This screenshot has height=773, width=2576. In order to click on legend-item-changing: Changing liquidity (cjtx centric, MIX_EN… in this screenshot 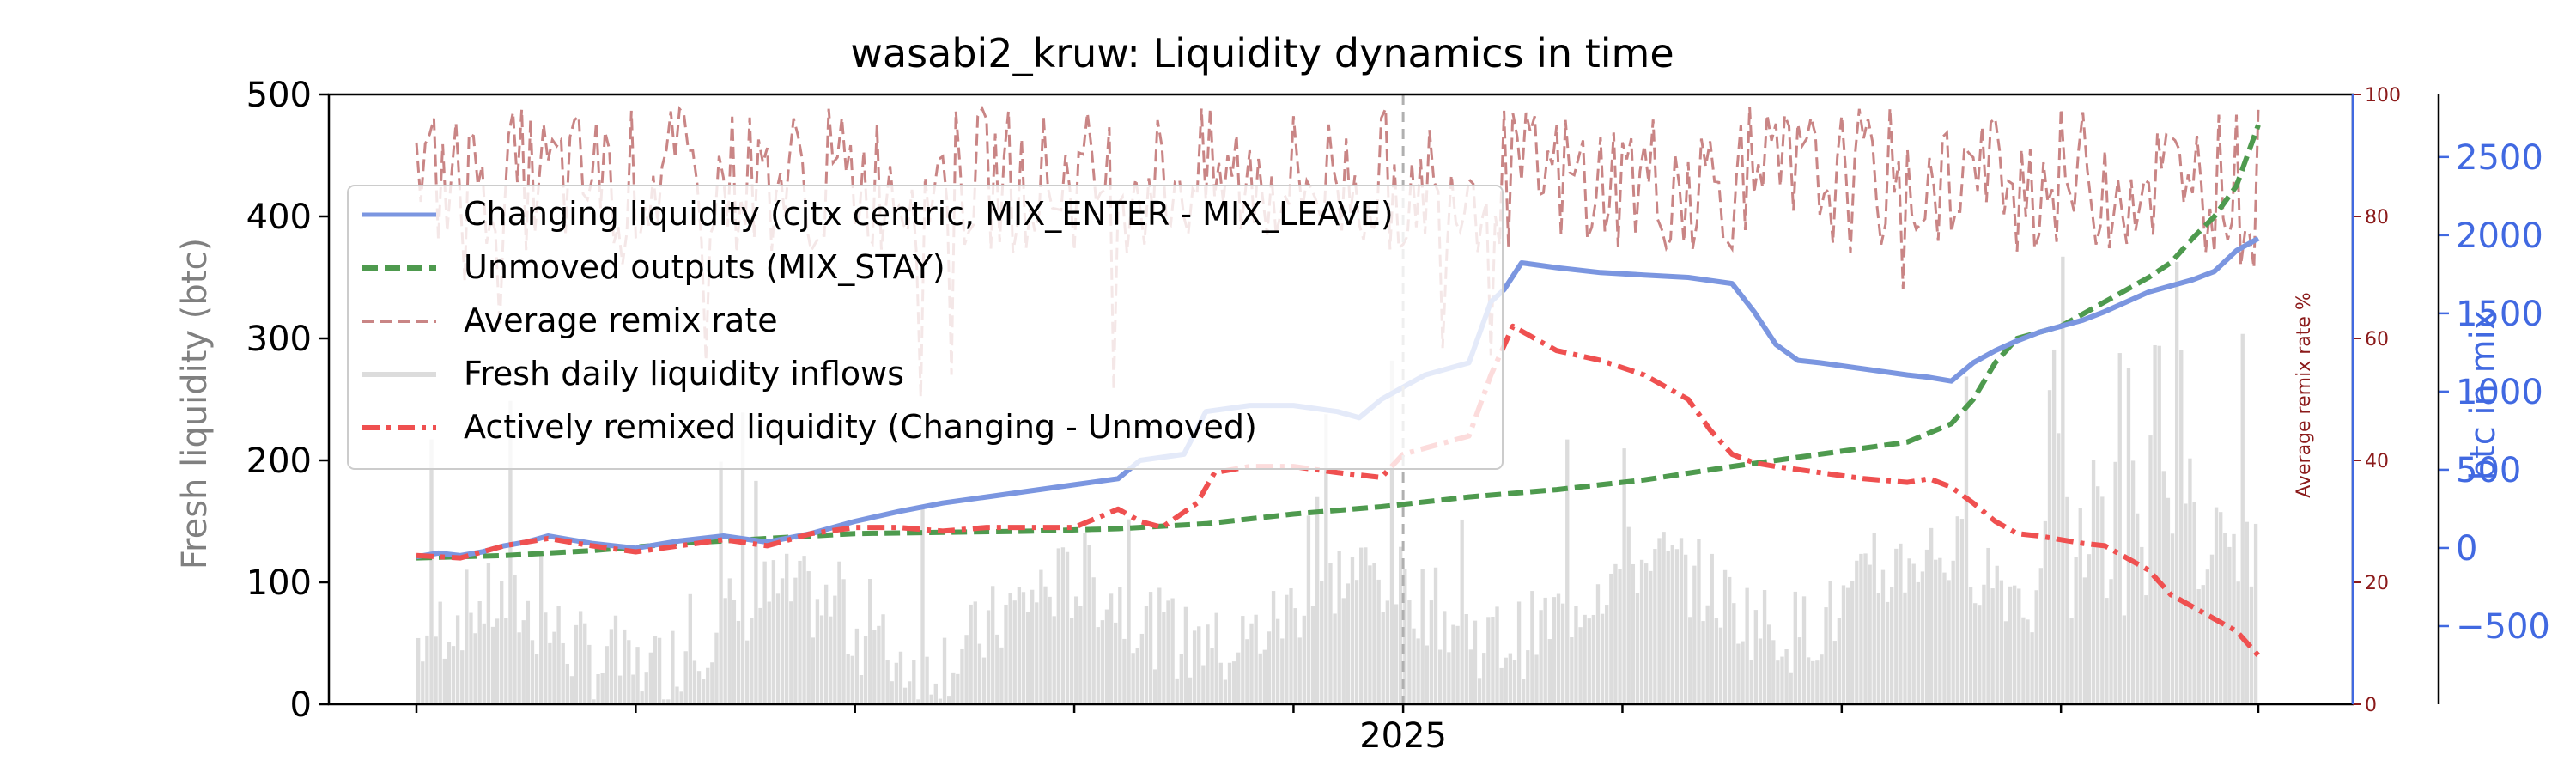, I will do `click(878, 214)`.